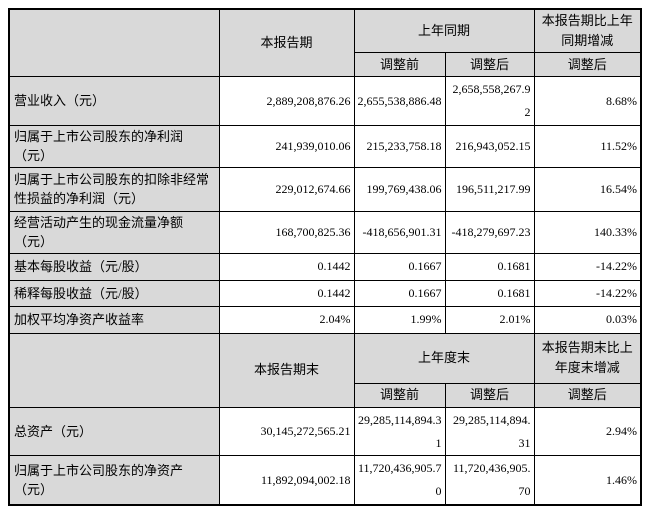 This screenshot has height=506, width=646. Describe the element at coordinates (399, 395) in the screenshot. I see `section2-subheader-before-adjust: 调整前` at that location.